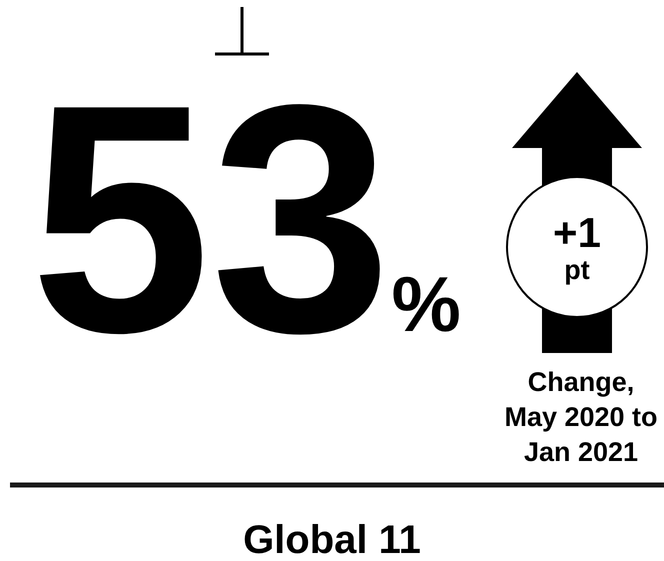 The image size is (664, 561). I want to click on data-label: +1 pt, so click(577, 247).